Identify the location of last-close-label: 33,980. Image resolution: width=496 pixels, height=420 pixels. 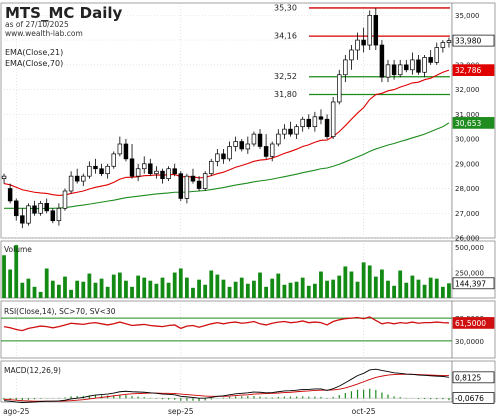
(468, 41).